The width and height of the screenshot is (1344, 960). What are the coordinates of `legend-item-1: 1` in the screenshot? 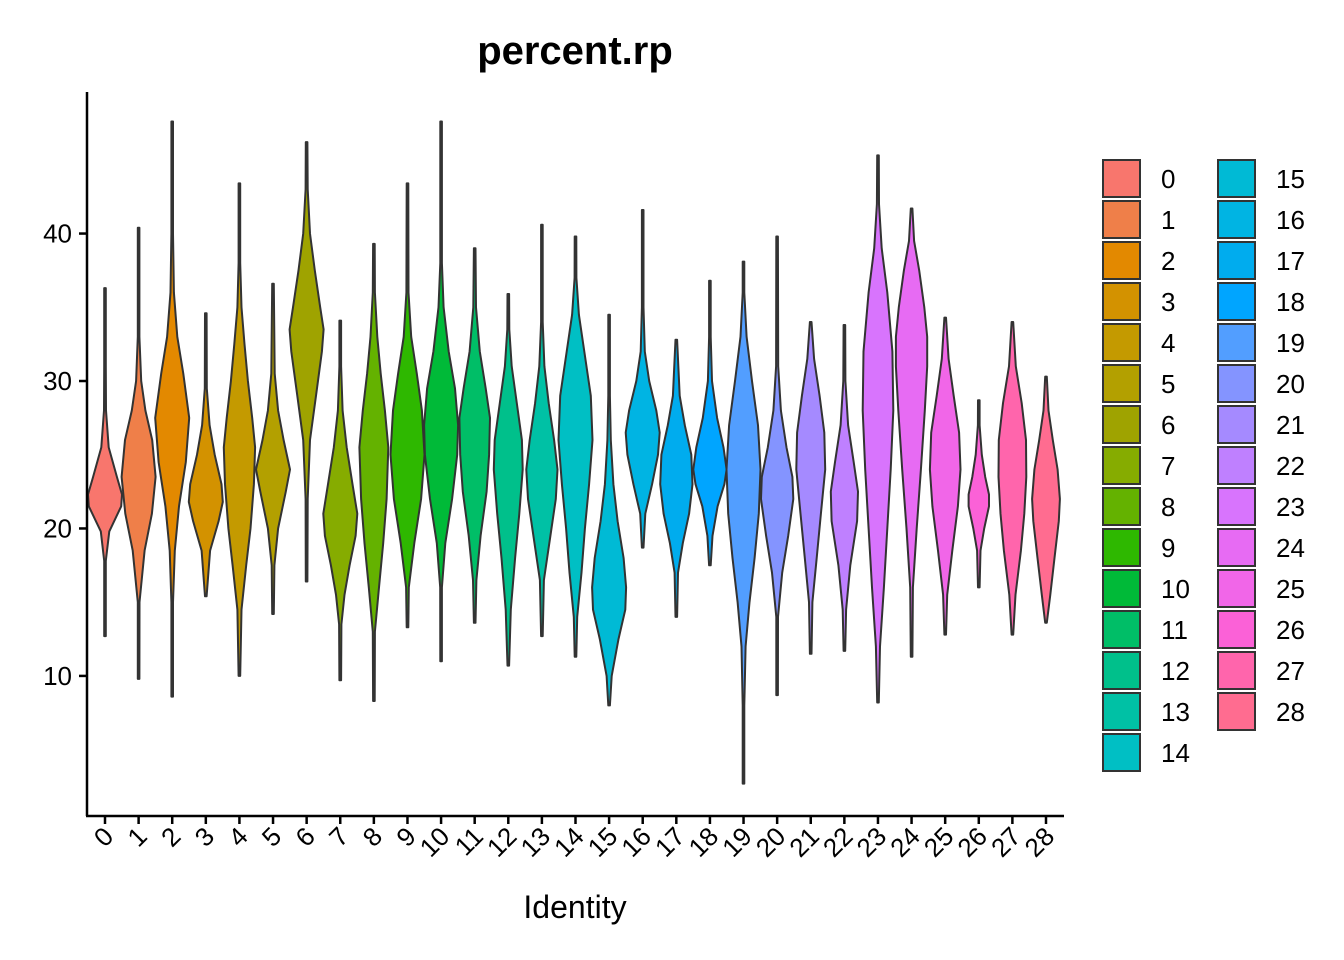 It's located at (1138, 219).